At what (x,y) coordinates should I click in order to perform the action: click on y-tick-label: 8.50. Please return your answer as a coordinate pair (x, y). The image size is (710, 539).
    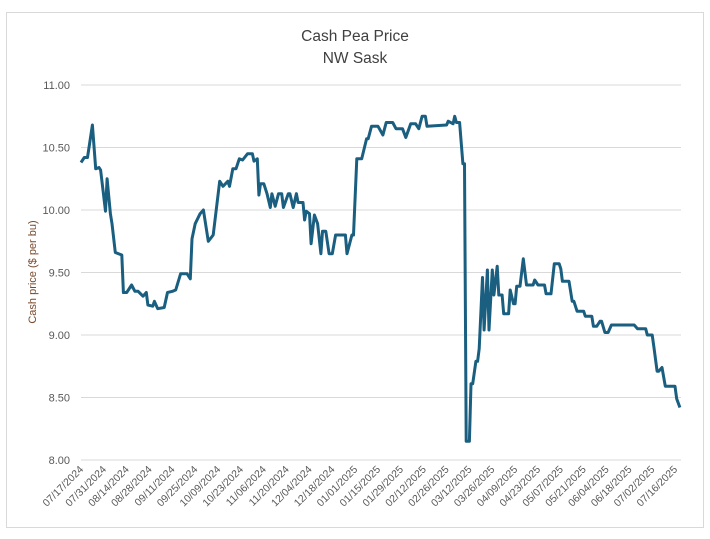
    Looking at the image, I should click on (59, 399).